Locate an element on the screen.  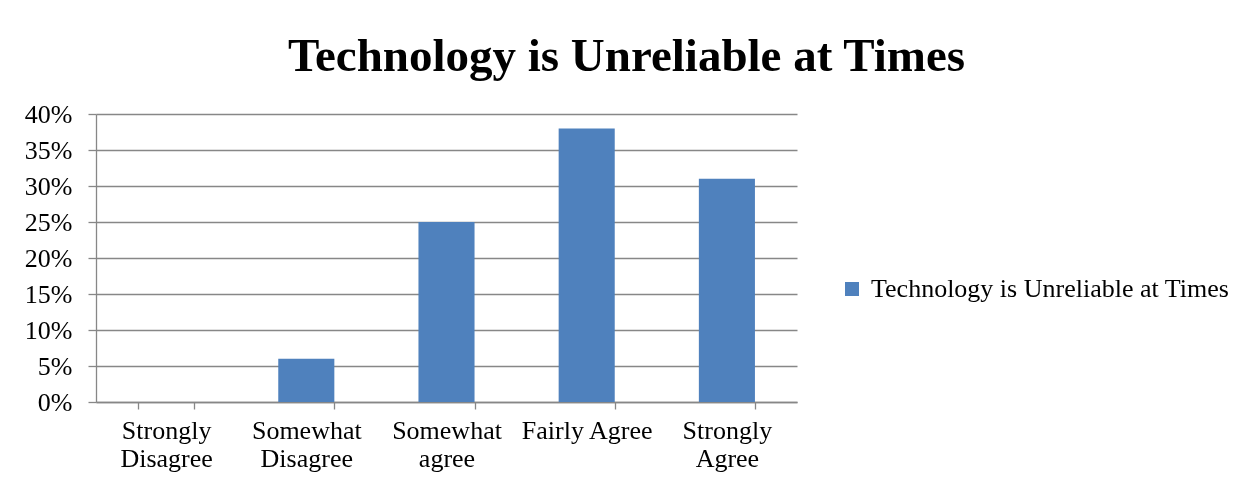
y-tick-label: 15% is located at coordinates (48, 294).